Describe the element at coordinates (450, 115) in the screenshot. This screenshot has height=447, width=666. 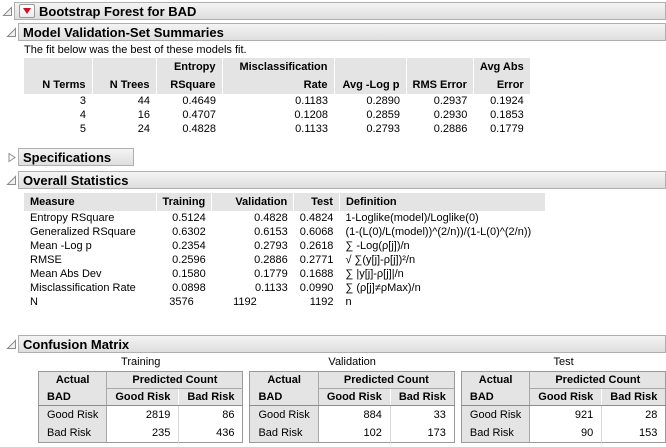
I see `summary-cell: 0.2930` at that location.